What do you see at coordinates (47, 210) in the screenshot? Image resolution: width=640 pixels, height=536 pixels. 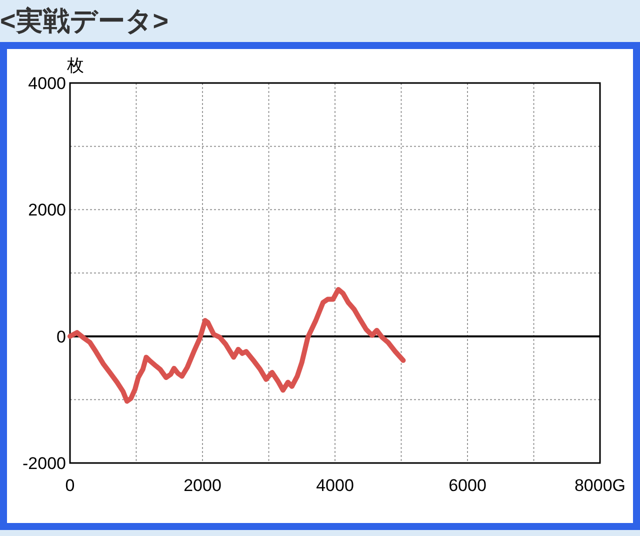 I see `y-tick-label: 2000` at bounding box center [47, 210].